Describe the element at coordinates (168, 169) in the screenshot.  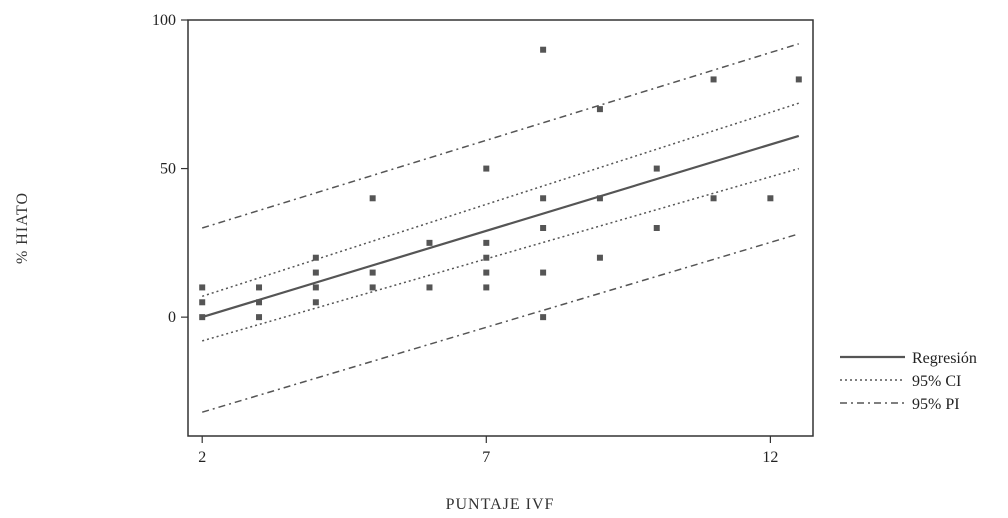
I see `y-tick-label: 50` at that location.